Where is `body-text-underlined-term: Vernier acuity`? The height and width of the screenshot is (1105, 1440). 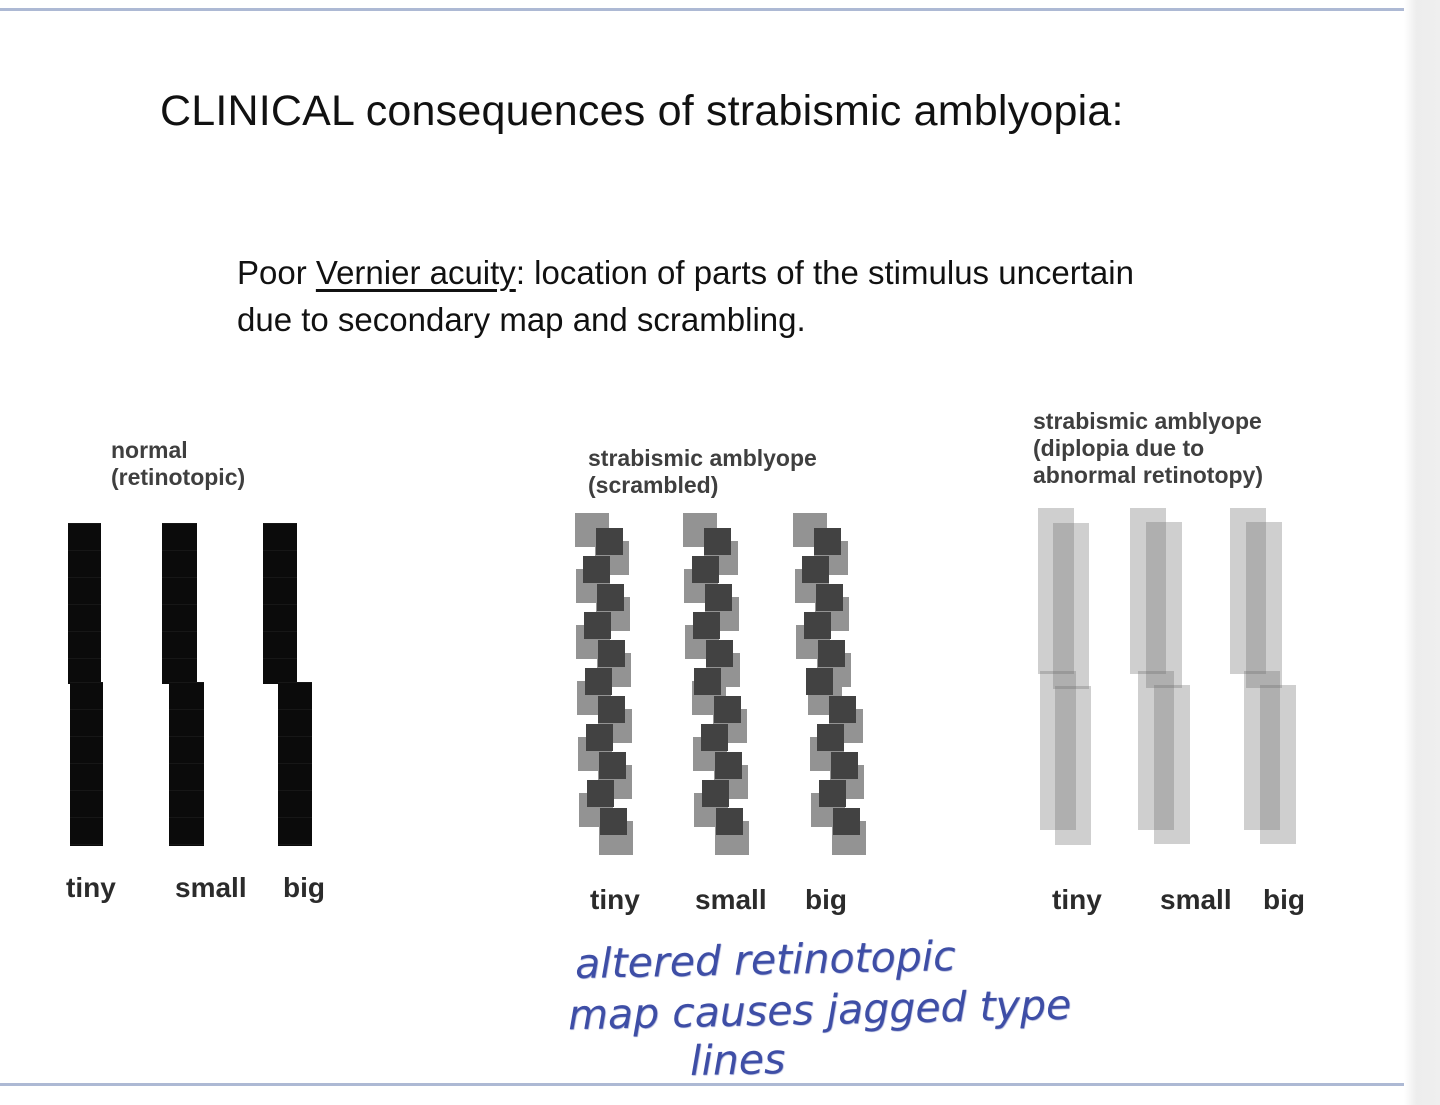 body-text-underlined-term: Vernier acuity is located at coordinates (415, 272).